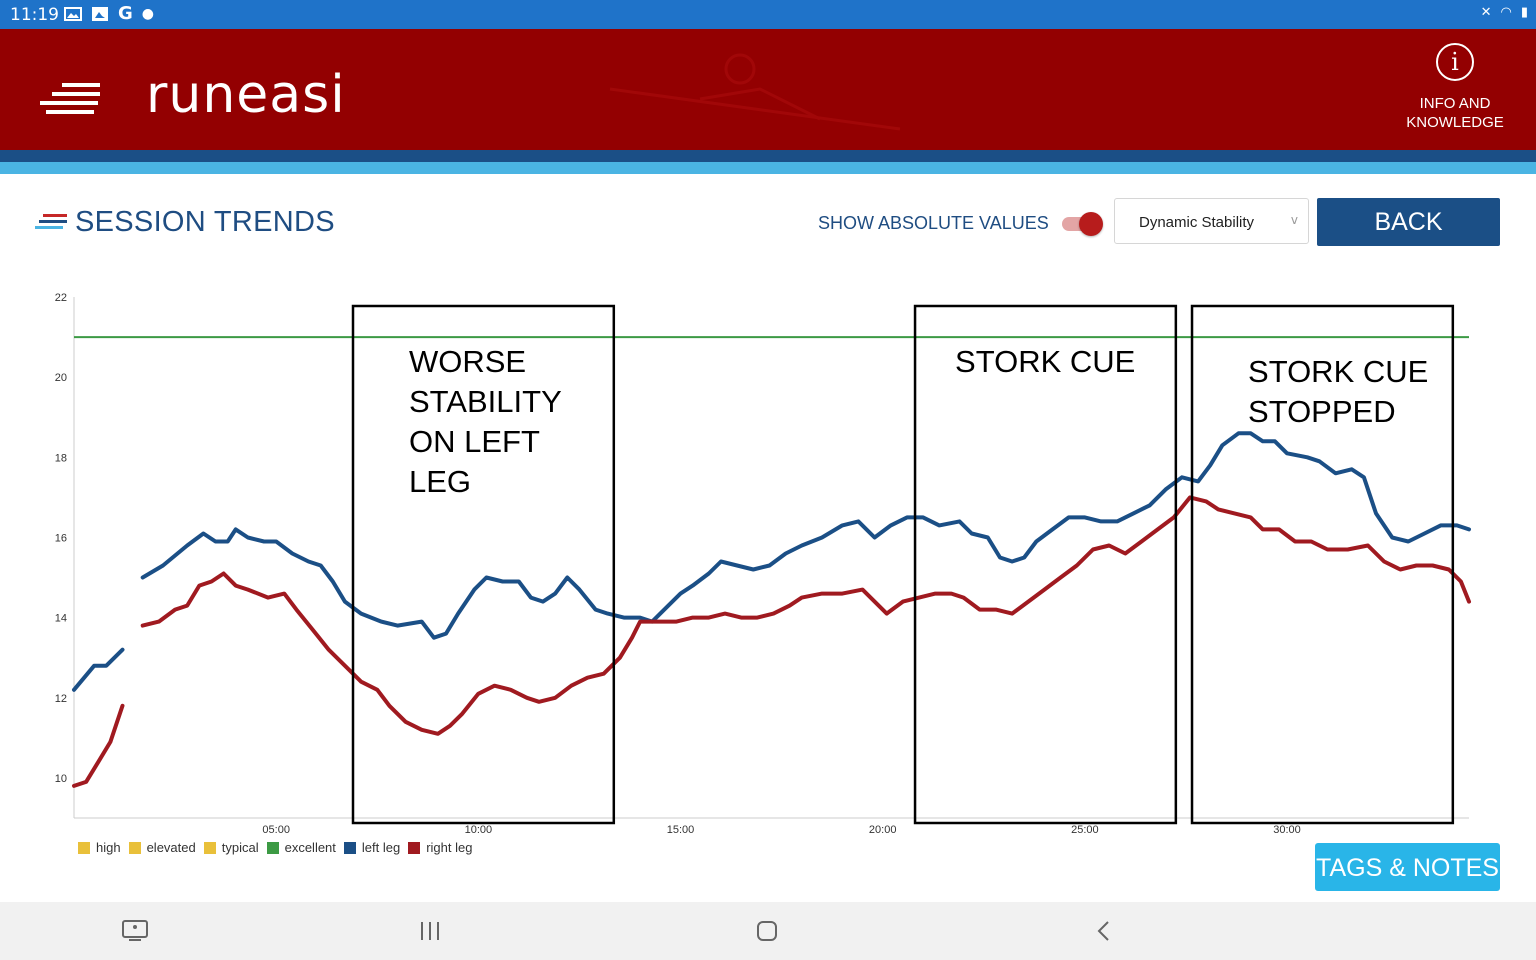  Describe the element at coordinates (125, 13) in the screenshot. I see `google-icon: G` at that location.